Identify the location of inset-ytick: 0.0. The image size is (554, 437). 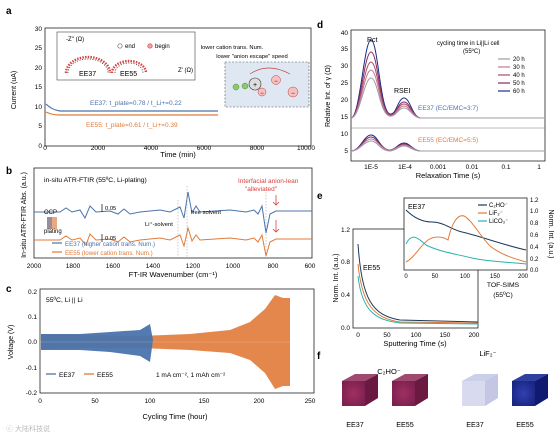
(534, 271).